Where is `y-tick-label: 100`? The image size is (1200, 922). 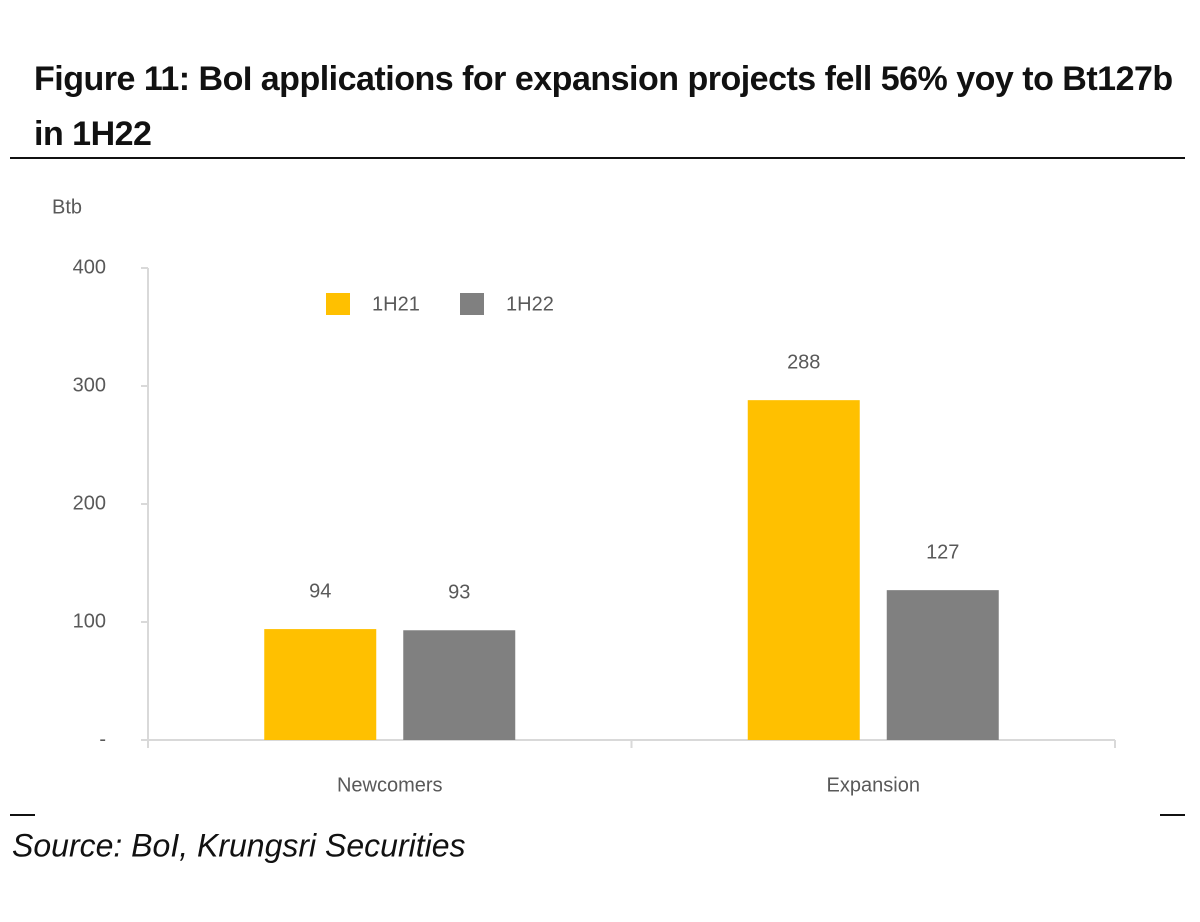 y-tick-label: 100 is located at coordinates (89, 621).